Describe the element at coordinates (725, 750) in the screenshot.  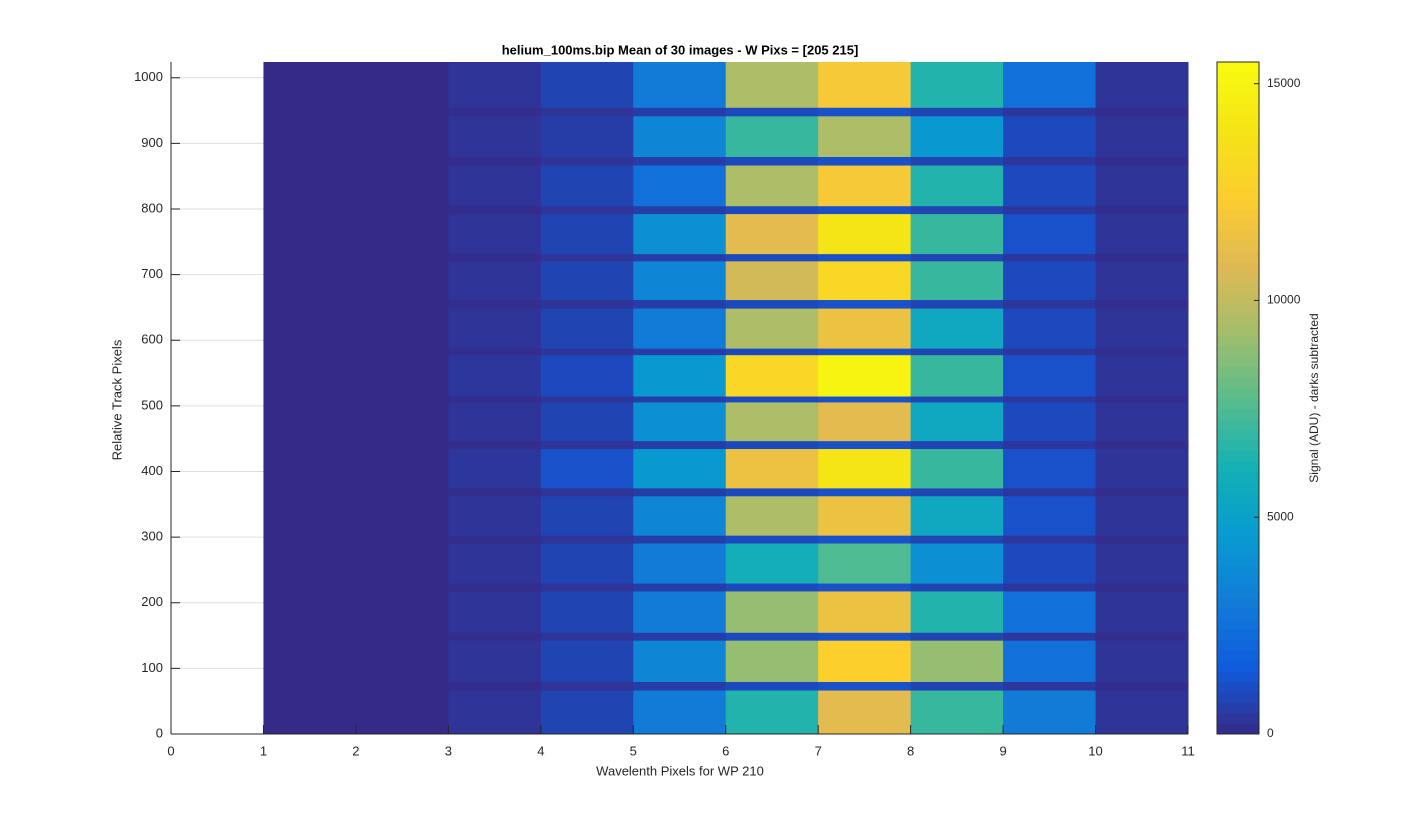
I see `x-tick-label: 6` at that location.